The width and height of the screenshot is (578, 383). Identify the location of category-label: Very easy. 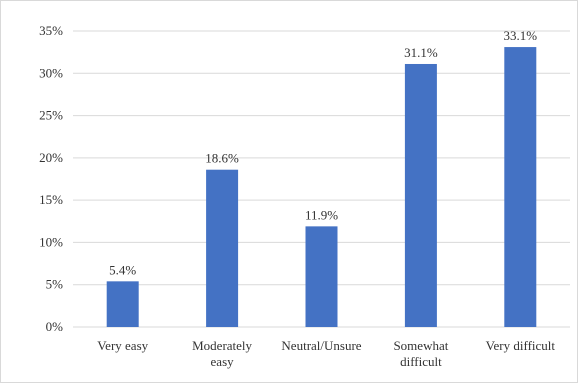
(122, 345).